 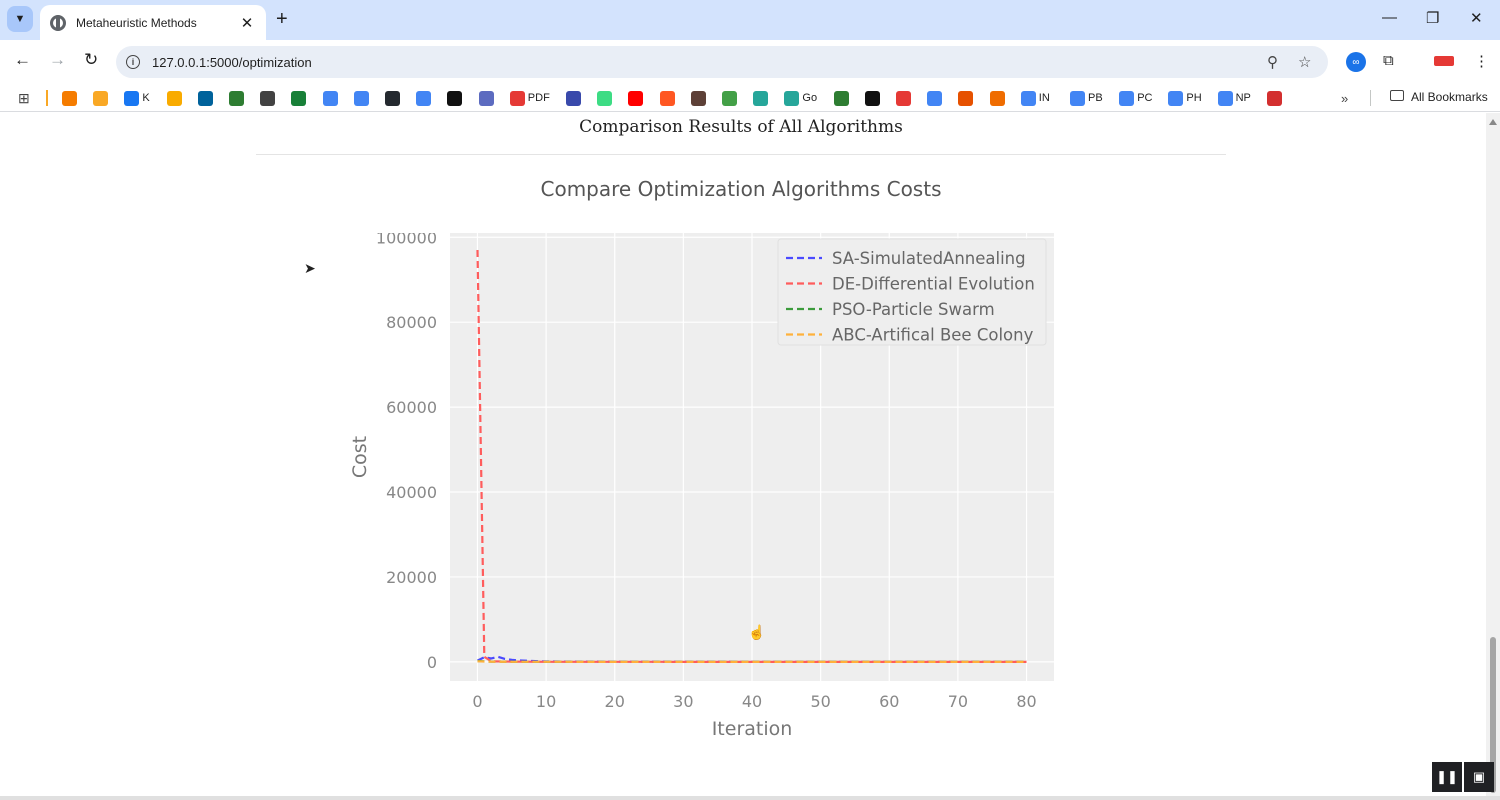 What do you see at coordinates (810, 98) in the screenshot?
I see `bookmark-label: Go` at bounding box center [810, 98].